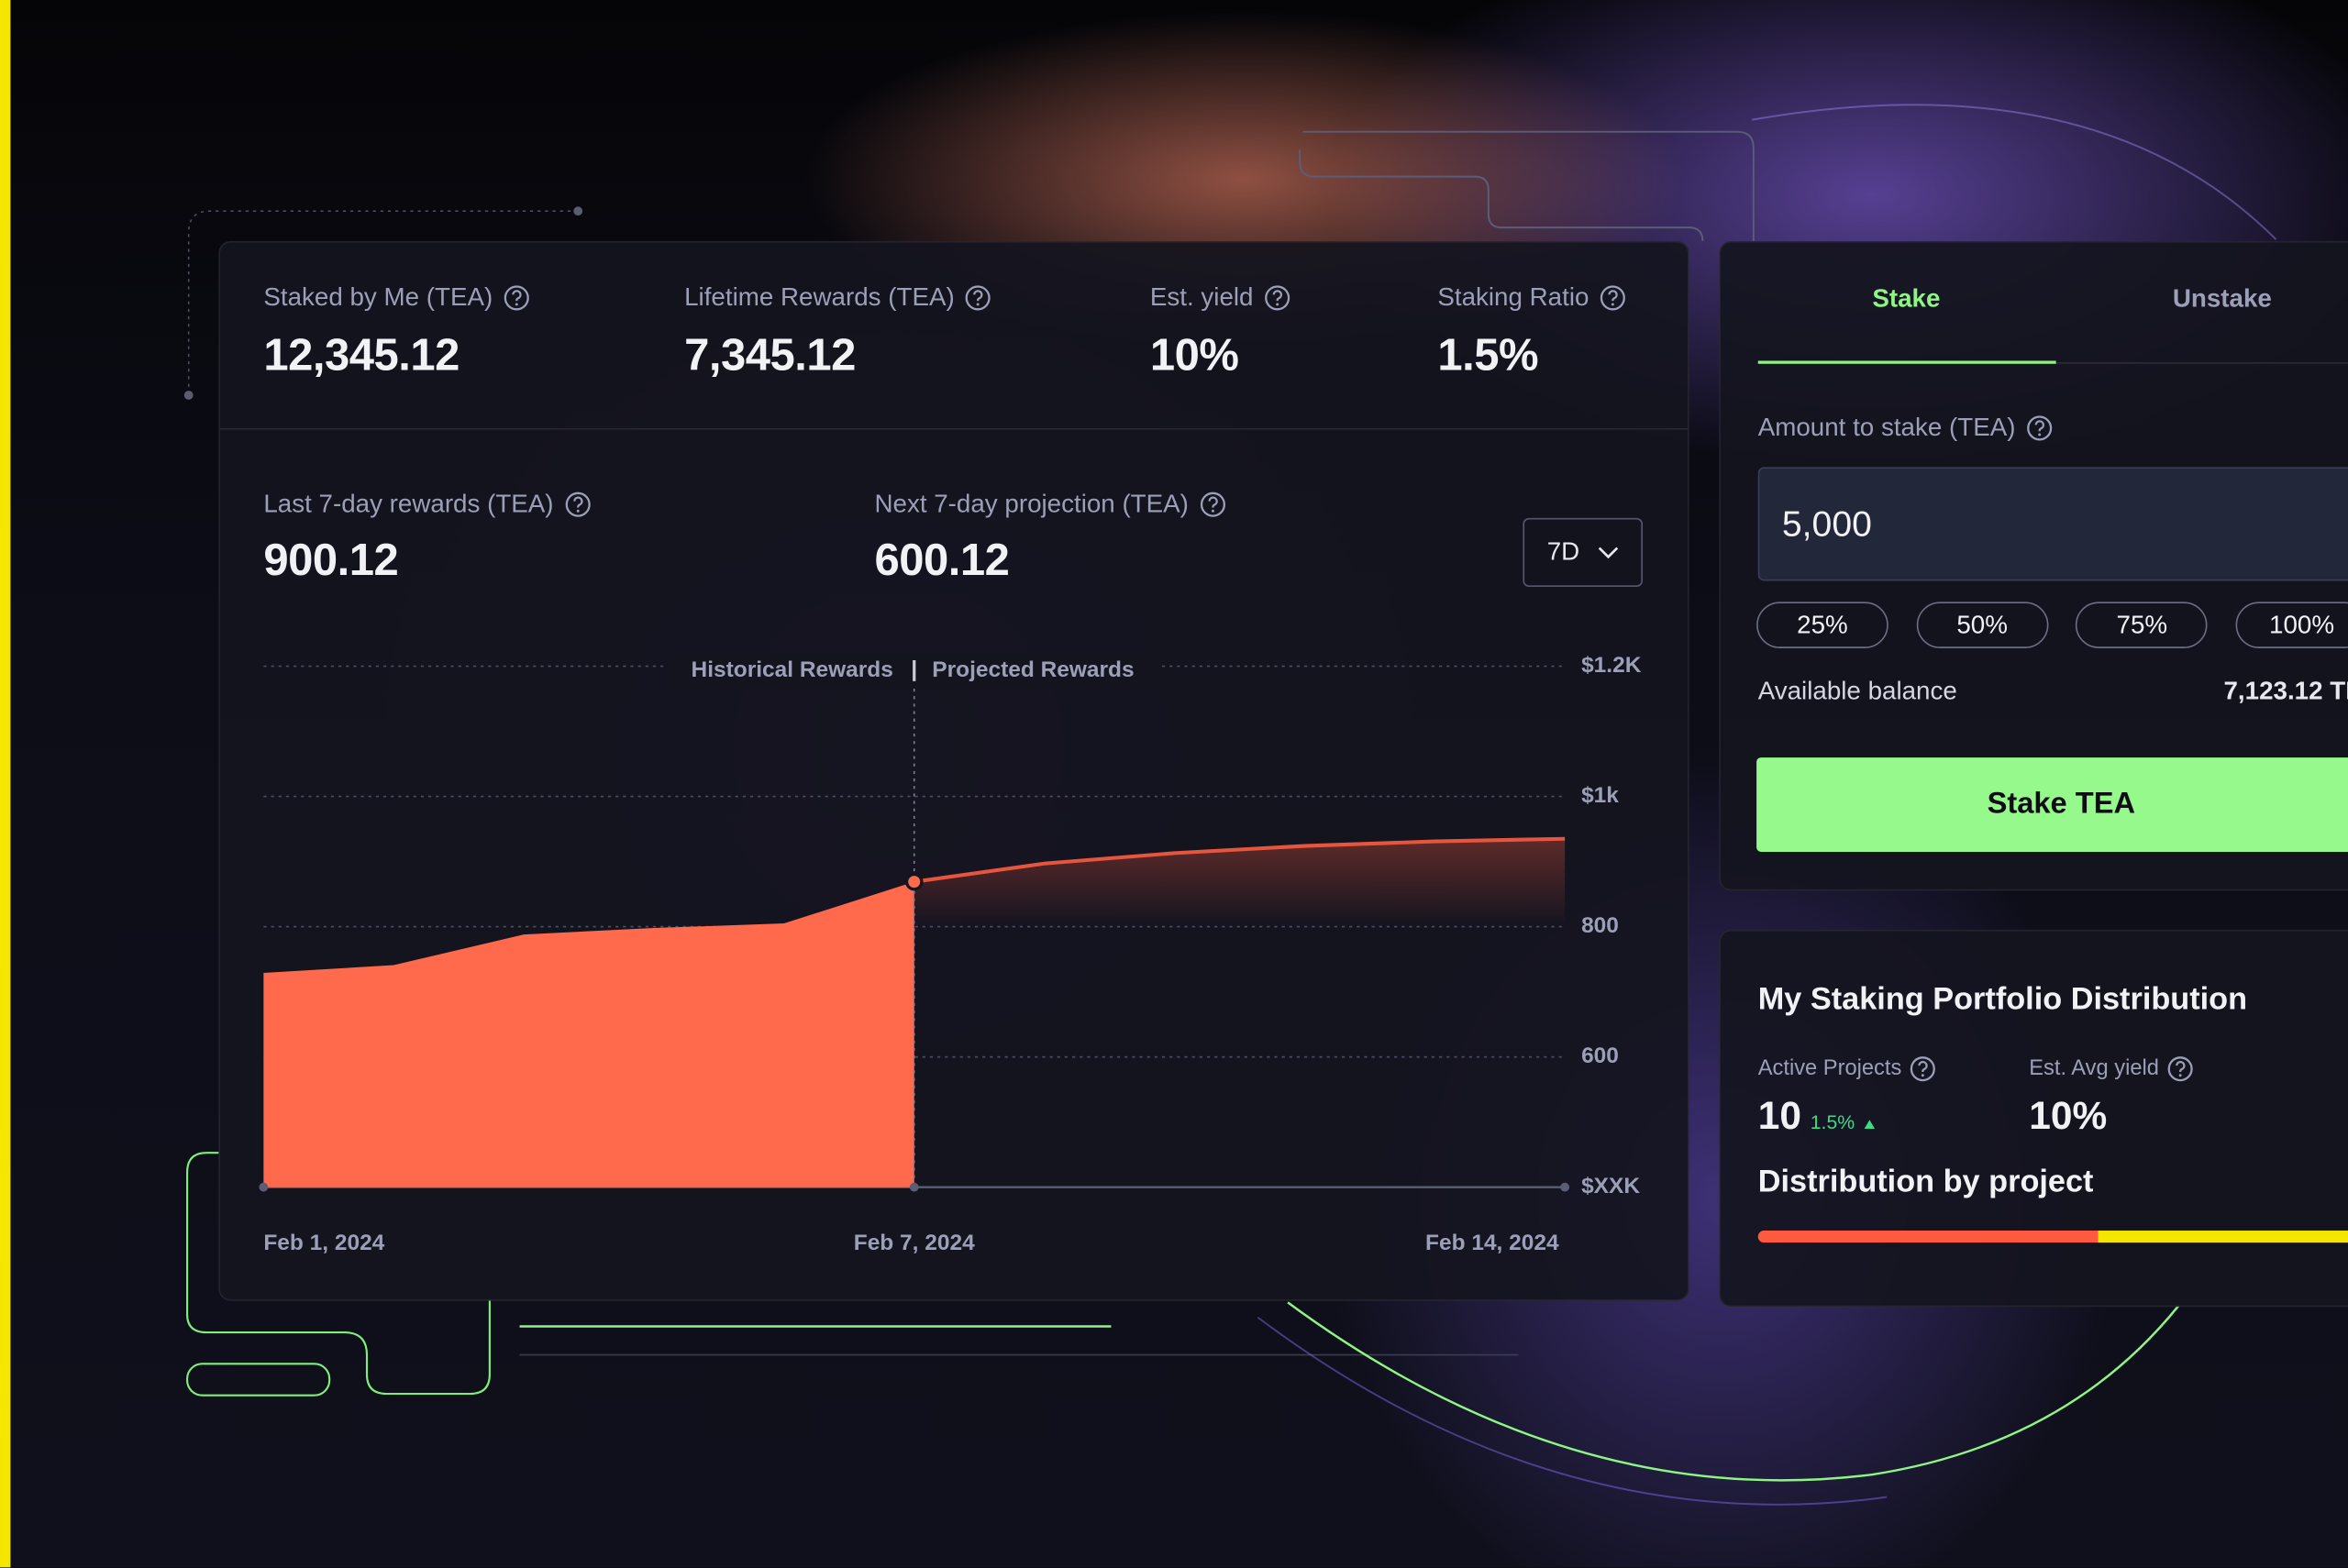  What do you see at coordinates (1826, 525) in the screenshot?
I see `amount-value: 5,000` at bounding box center [1826, 525].